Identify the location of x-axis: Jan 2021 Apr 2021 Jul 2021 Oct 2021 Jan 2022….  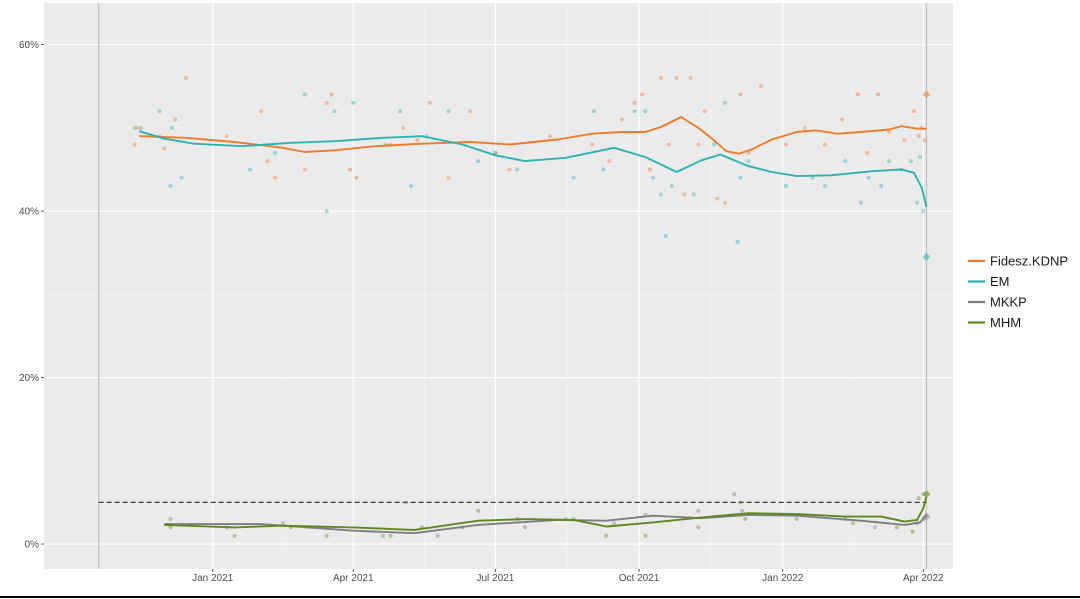
(568, 576).